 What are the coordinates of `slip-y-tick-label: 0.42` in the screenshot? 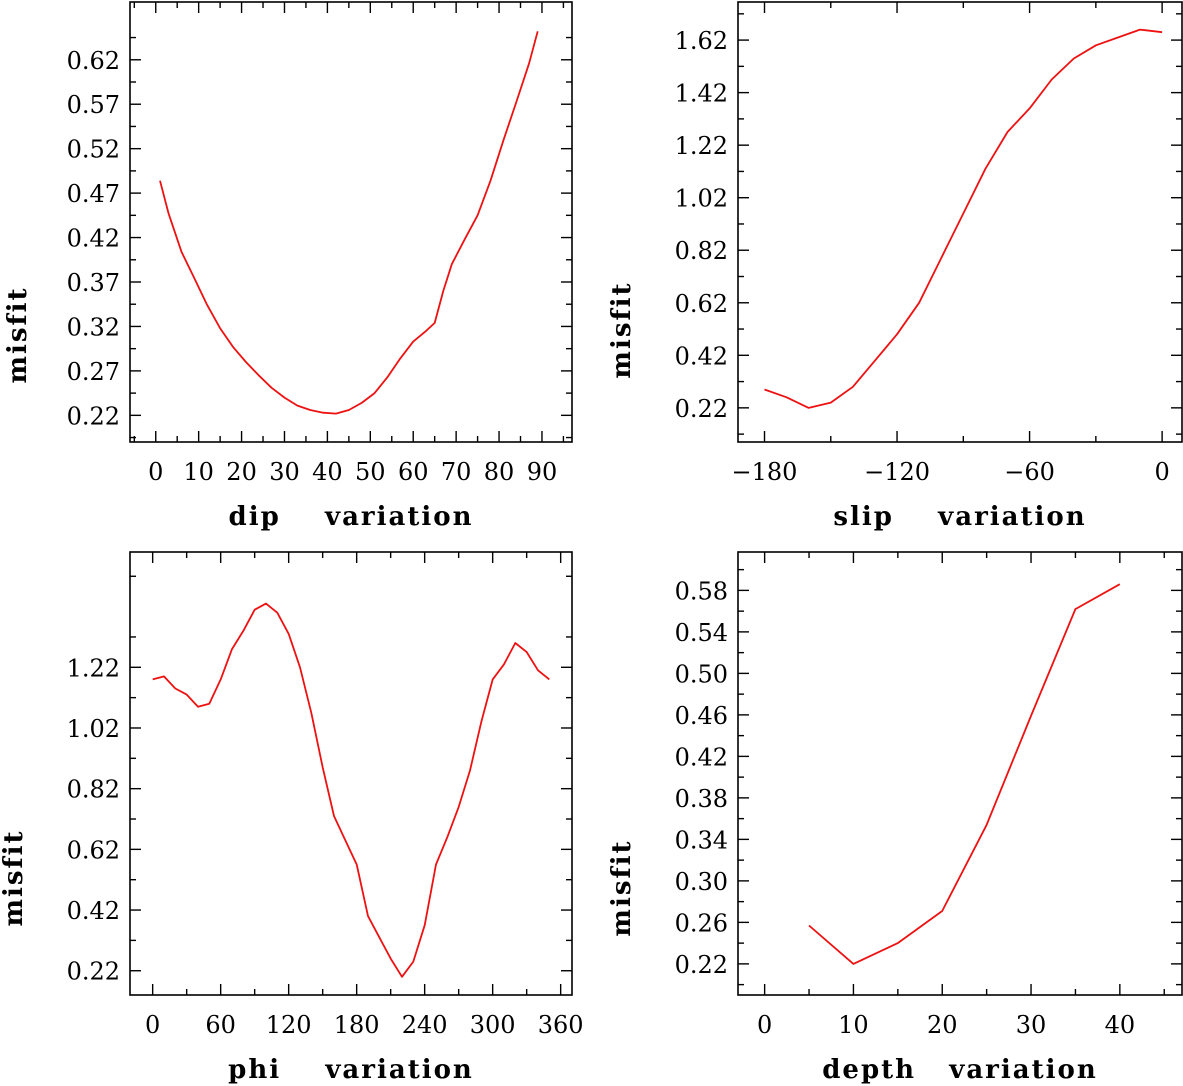 It's located at (701, 356).